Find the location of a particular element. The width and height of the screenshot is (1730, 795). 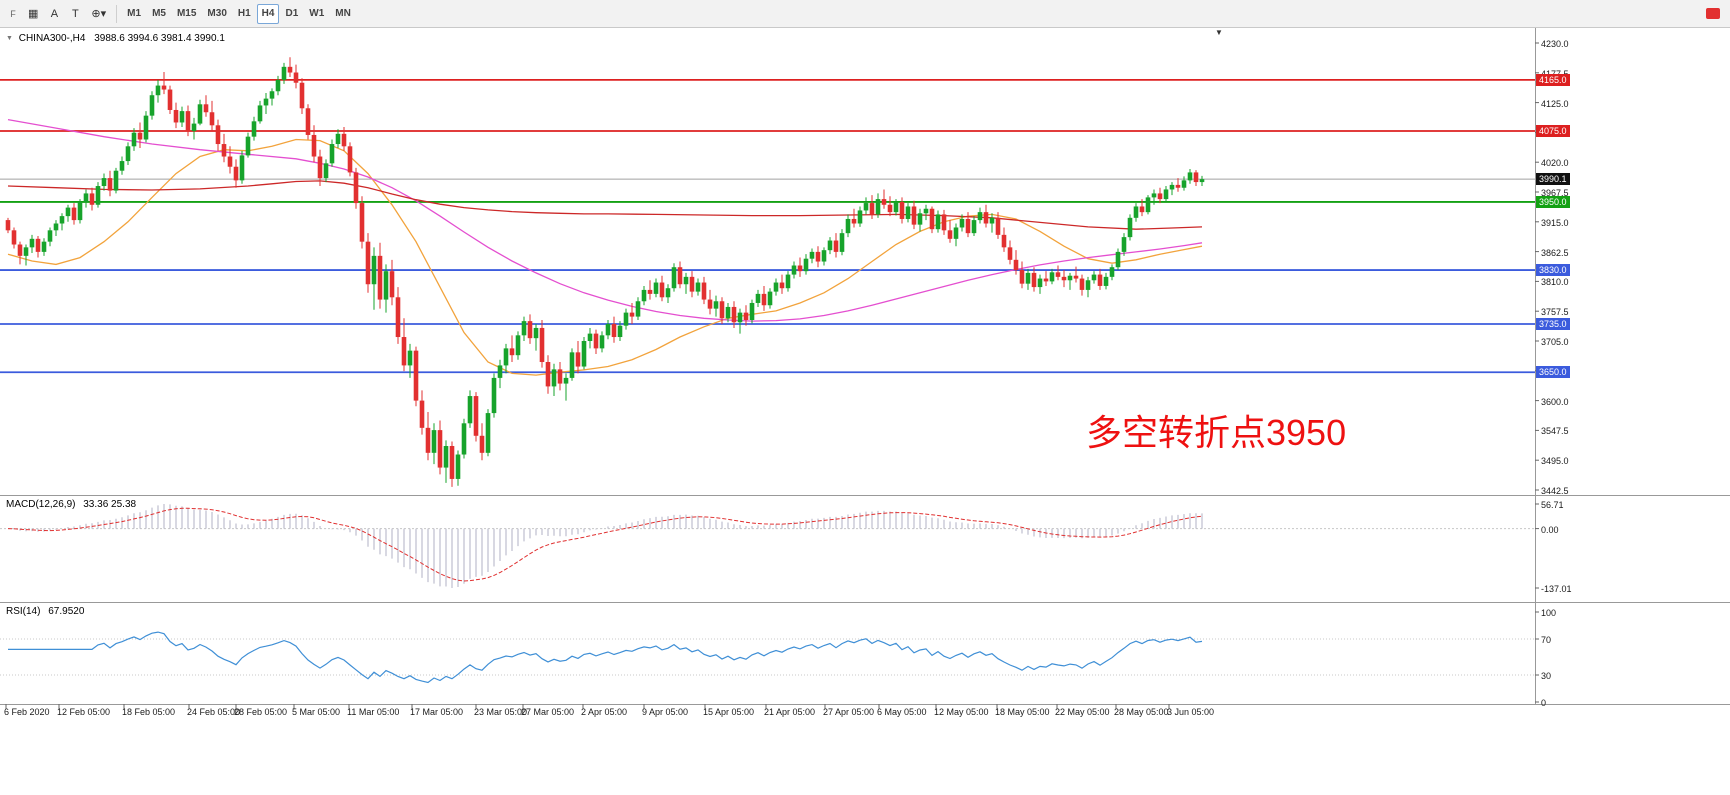

x-axis-label: 15 Apr 05:00 is located at coordinates (729, 712).